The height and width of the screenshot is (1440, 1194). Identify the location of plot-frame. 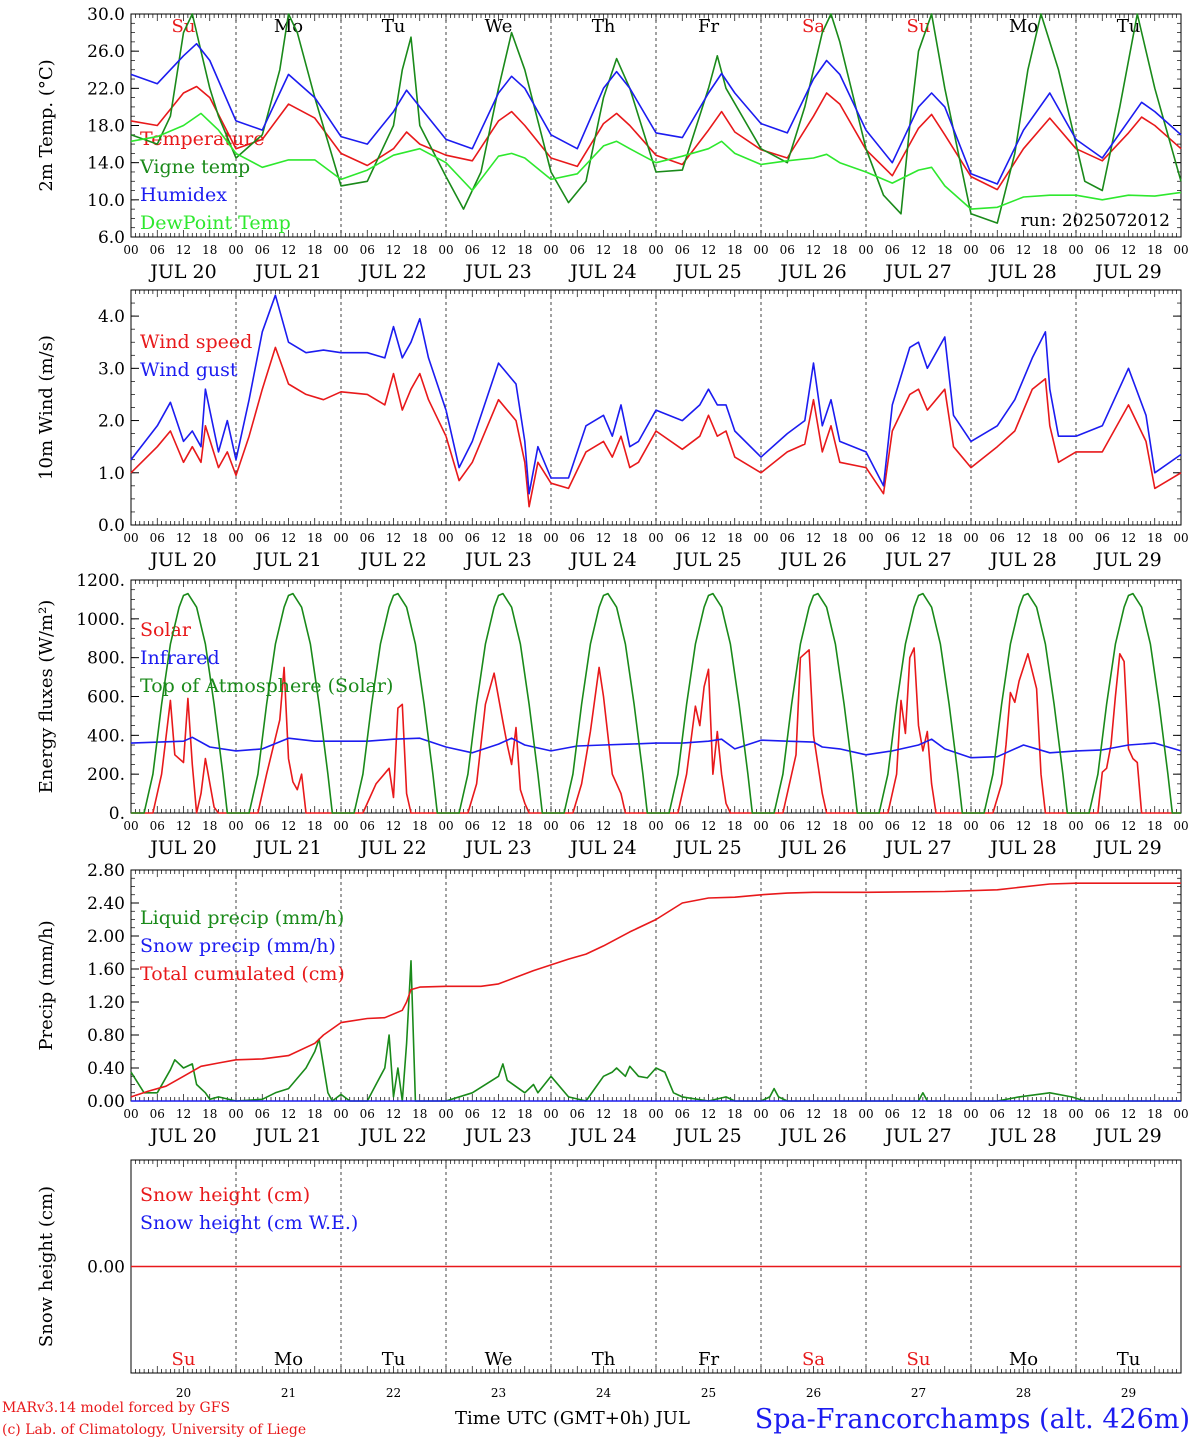
(656, 125).